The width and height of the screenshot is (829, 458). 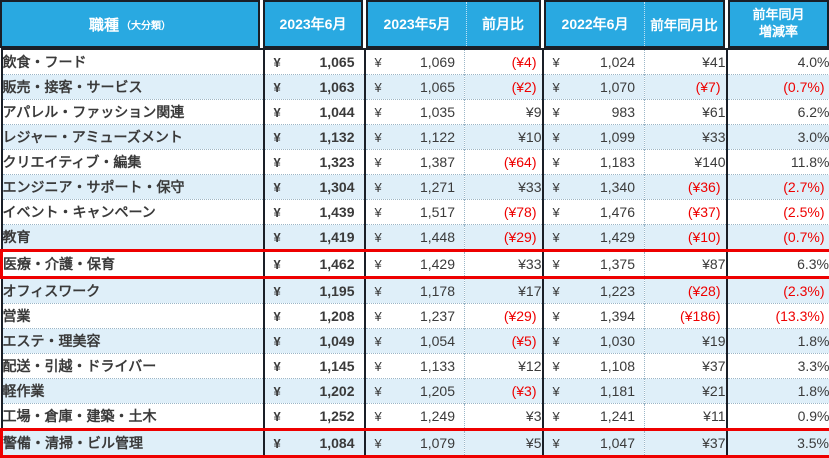 I want to click on category-cell: 配送・引越・ドライバー, so click(x=132, y=366).